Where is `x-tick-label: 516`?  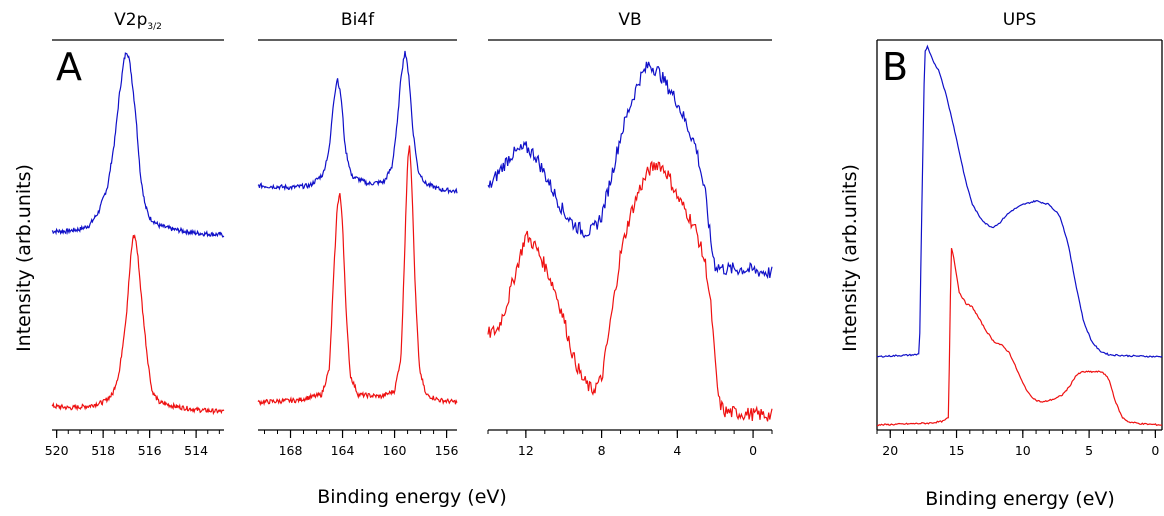
x-tick-label: 516 is located at coordinates (150, 450).